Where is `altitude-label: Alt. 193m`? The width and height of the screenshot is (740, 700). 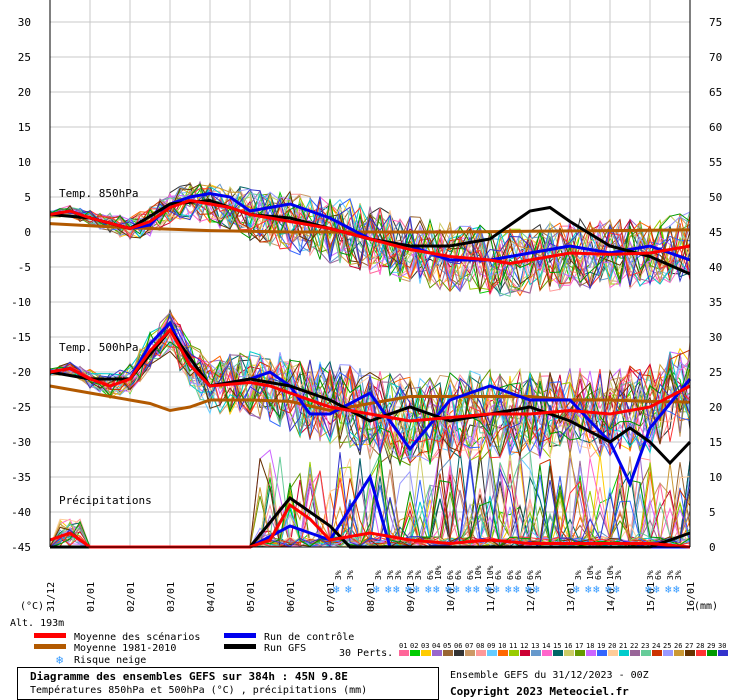
altitude-label: Alt. 193m is located at coordinates (37, 623).